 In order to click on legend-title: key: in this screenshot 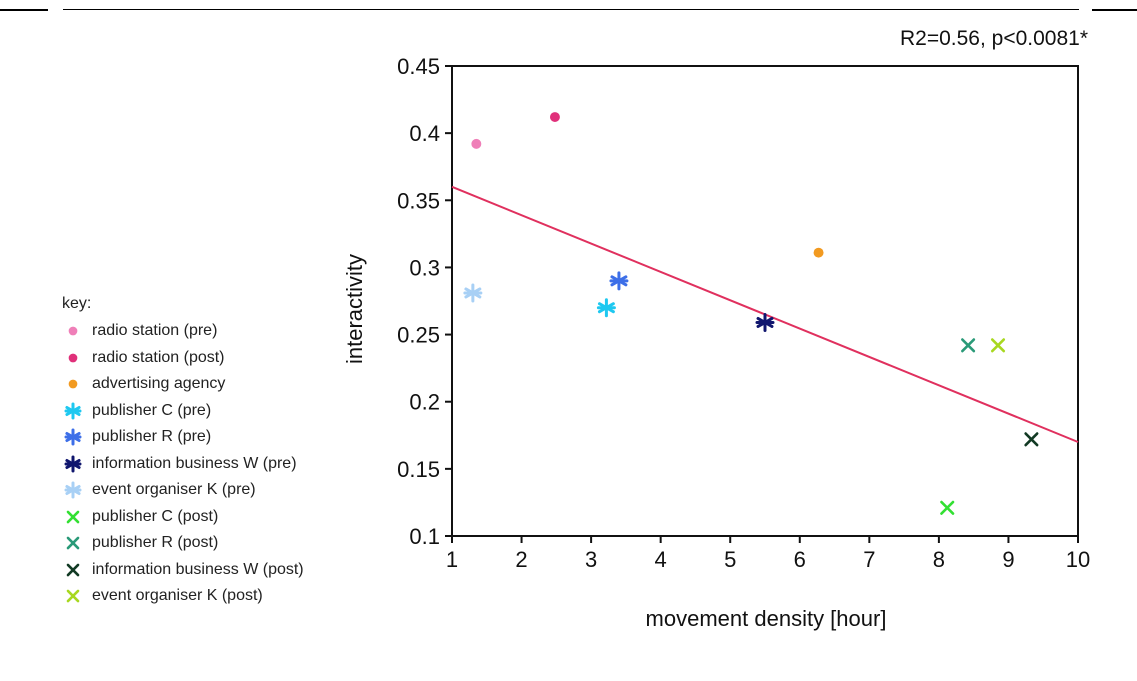, I will do `click(183, 304)`.